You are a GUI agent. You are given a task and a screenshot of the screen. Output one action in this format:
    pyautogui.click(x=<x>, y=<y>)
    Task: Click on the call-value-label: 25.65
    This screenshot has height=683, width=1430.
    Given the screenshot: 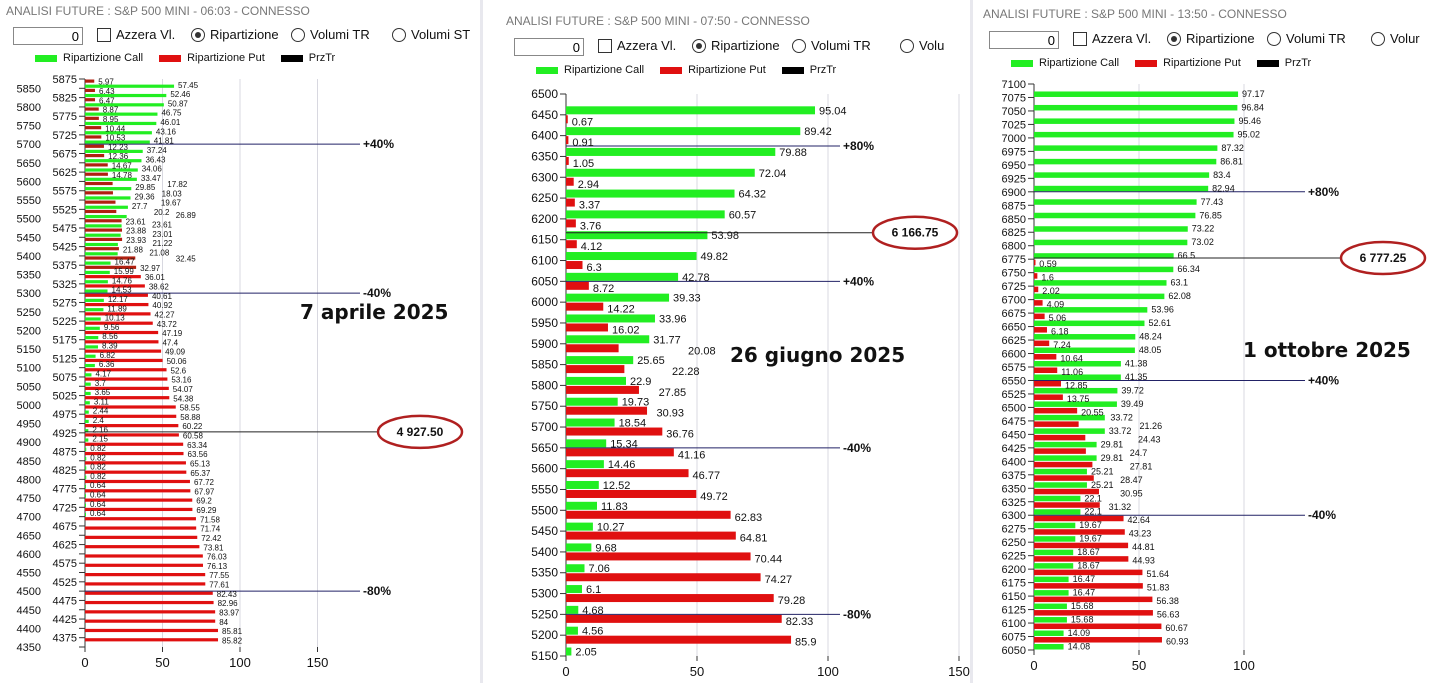 What is the action you would take?
    pyautogui.click(x=651, y=361)
    